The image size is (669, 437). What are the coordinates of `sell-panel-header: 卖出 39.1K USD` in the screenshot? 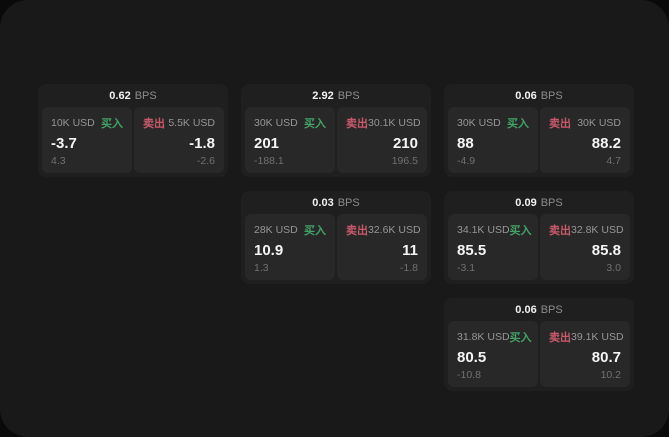 It's located at (586, 337).